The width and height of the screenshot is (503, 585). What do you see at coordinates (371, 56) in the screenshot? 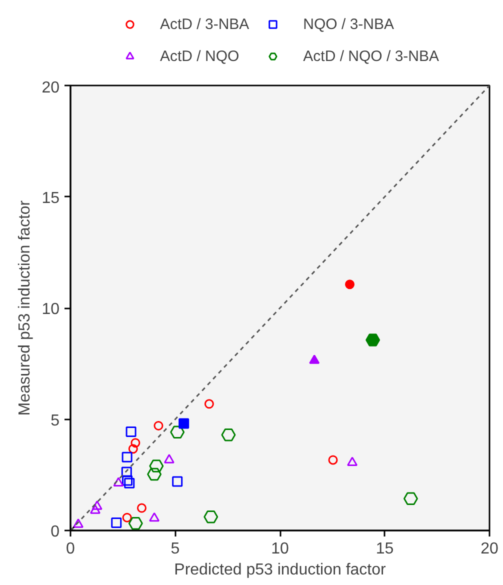
I see `legend-label: ActD / NQO / 3-NBA` at bounding box center [371, 56].